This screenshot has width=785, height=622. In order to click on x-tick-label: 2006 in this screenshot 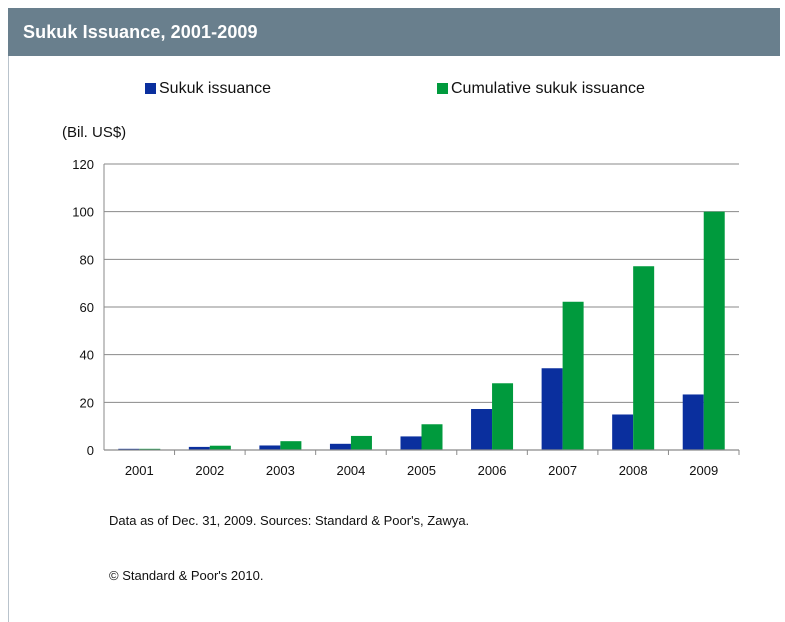, I will do `click(492, 470)`.